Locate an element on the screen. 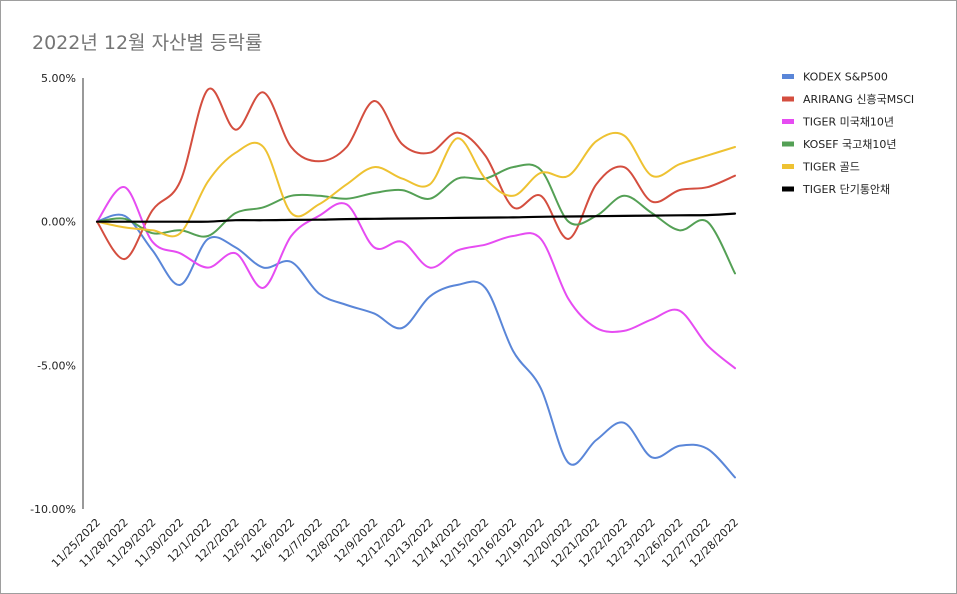  legend-label: KOSEF 국고채10년 is located at coordinates (850, 144).